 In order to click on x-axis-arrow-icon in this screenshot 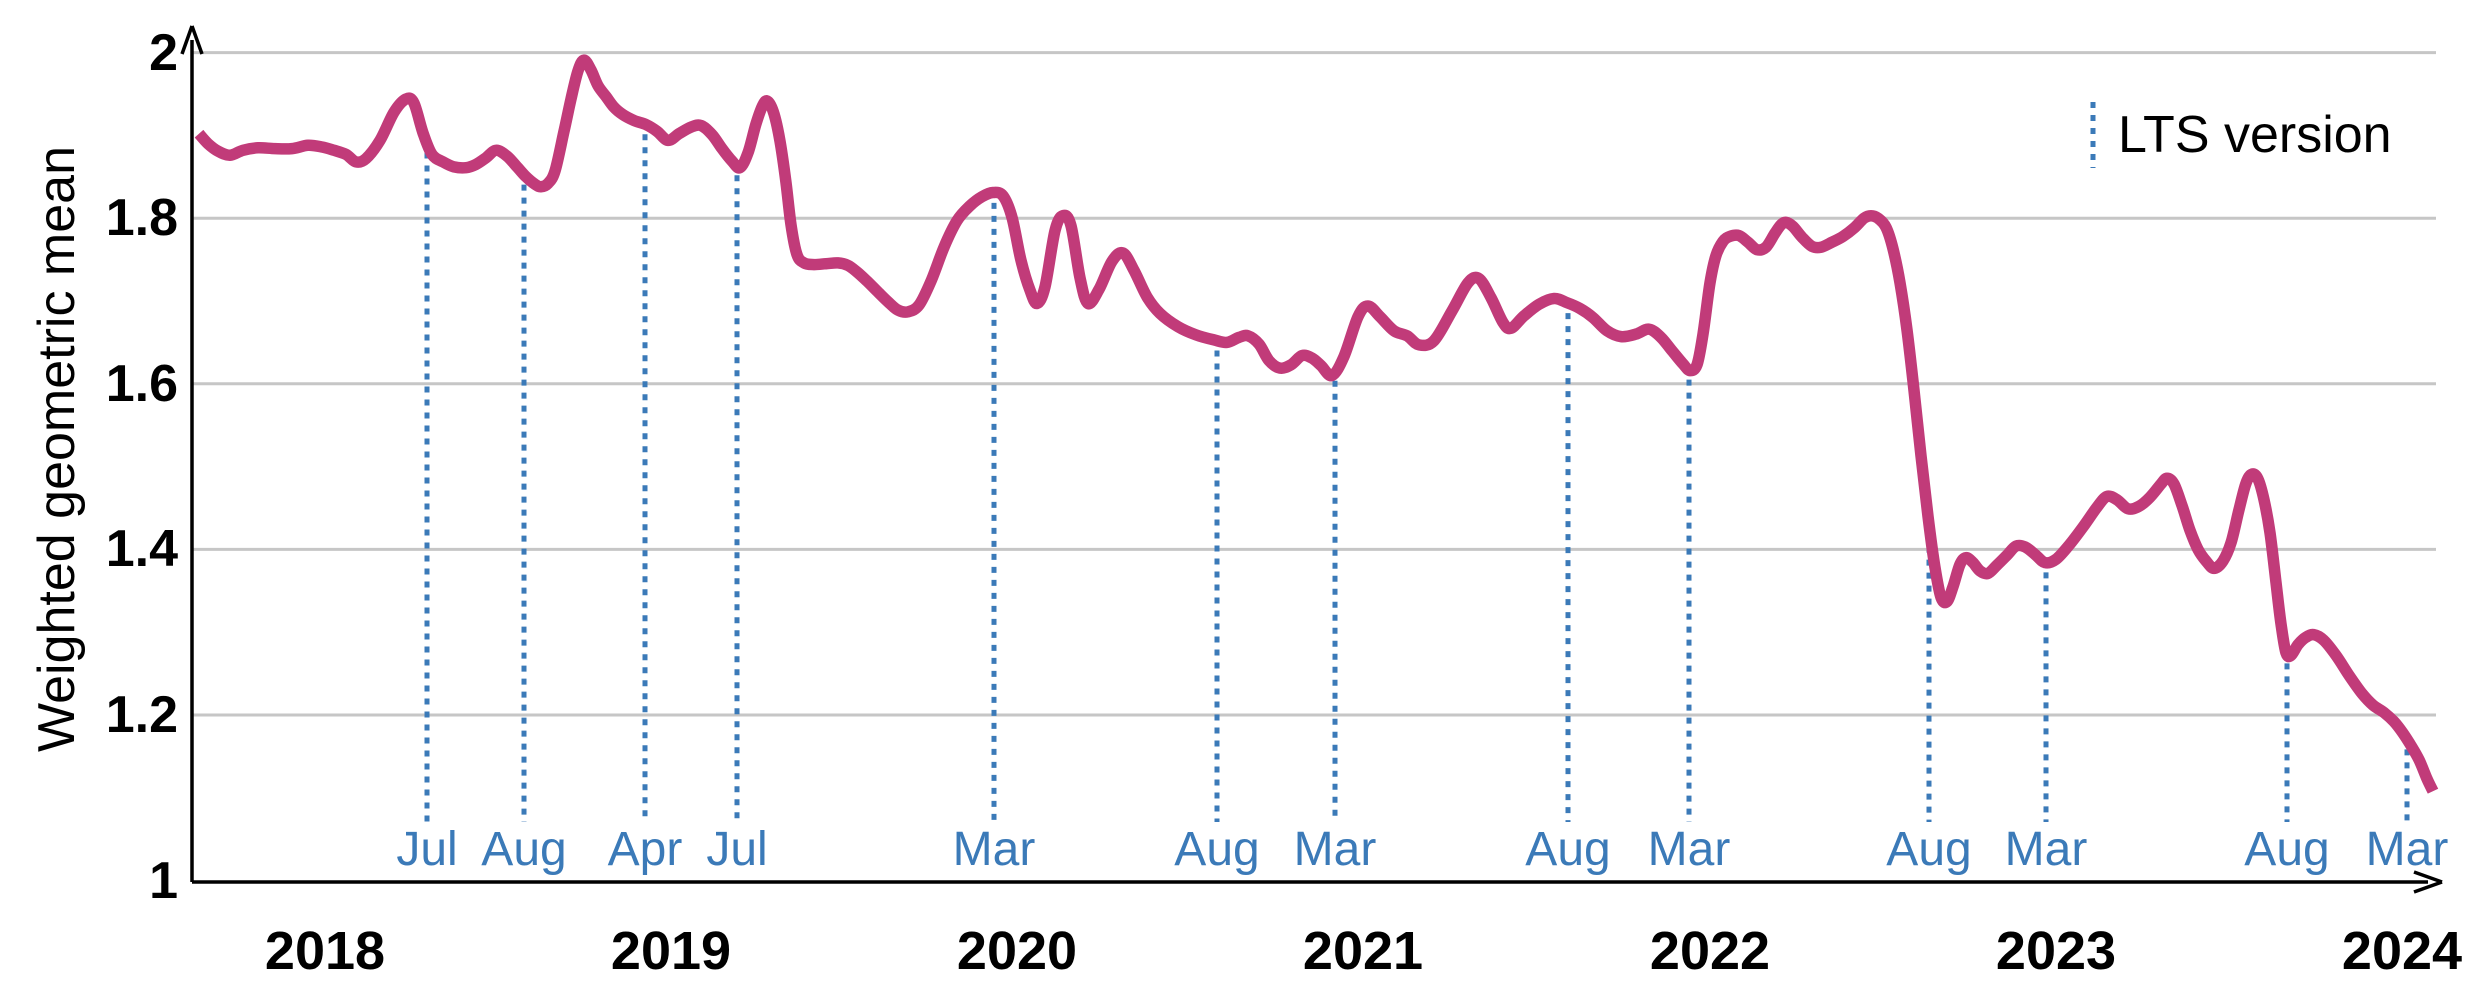, I will do `click(2428, 882)`.